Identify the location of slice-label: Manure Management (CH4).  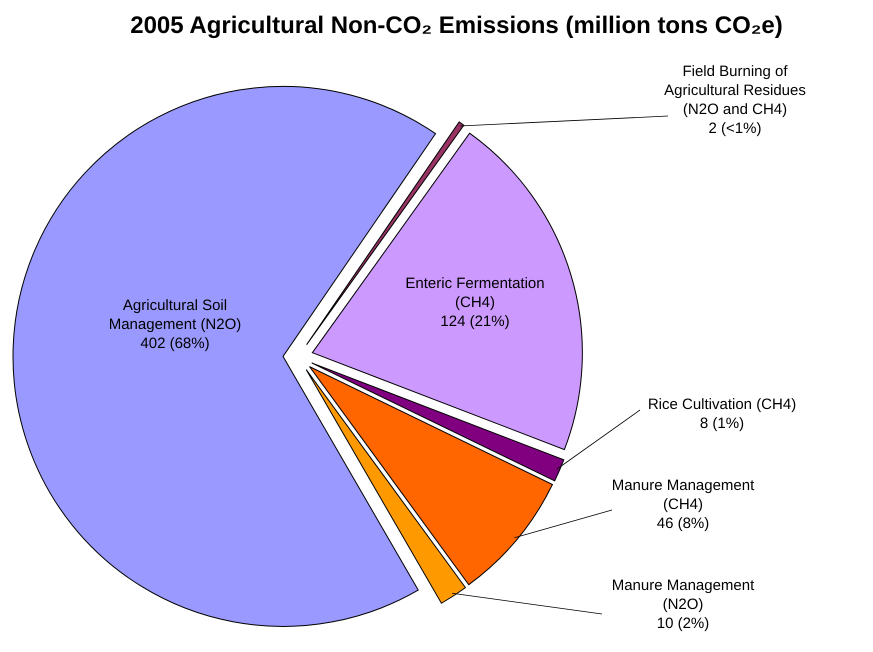
(684, 495).